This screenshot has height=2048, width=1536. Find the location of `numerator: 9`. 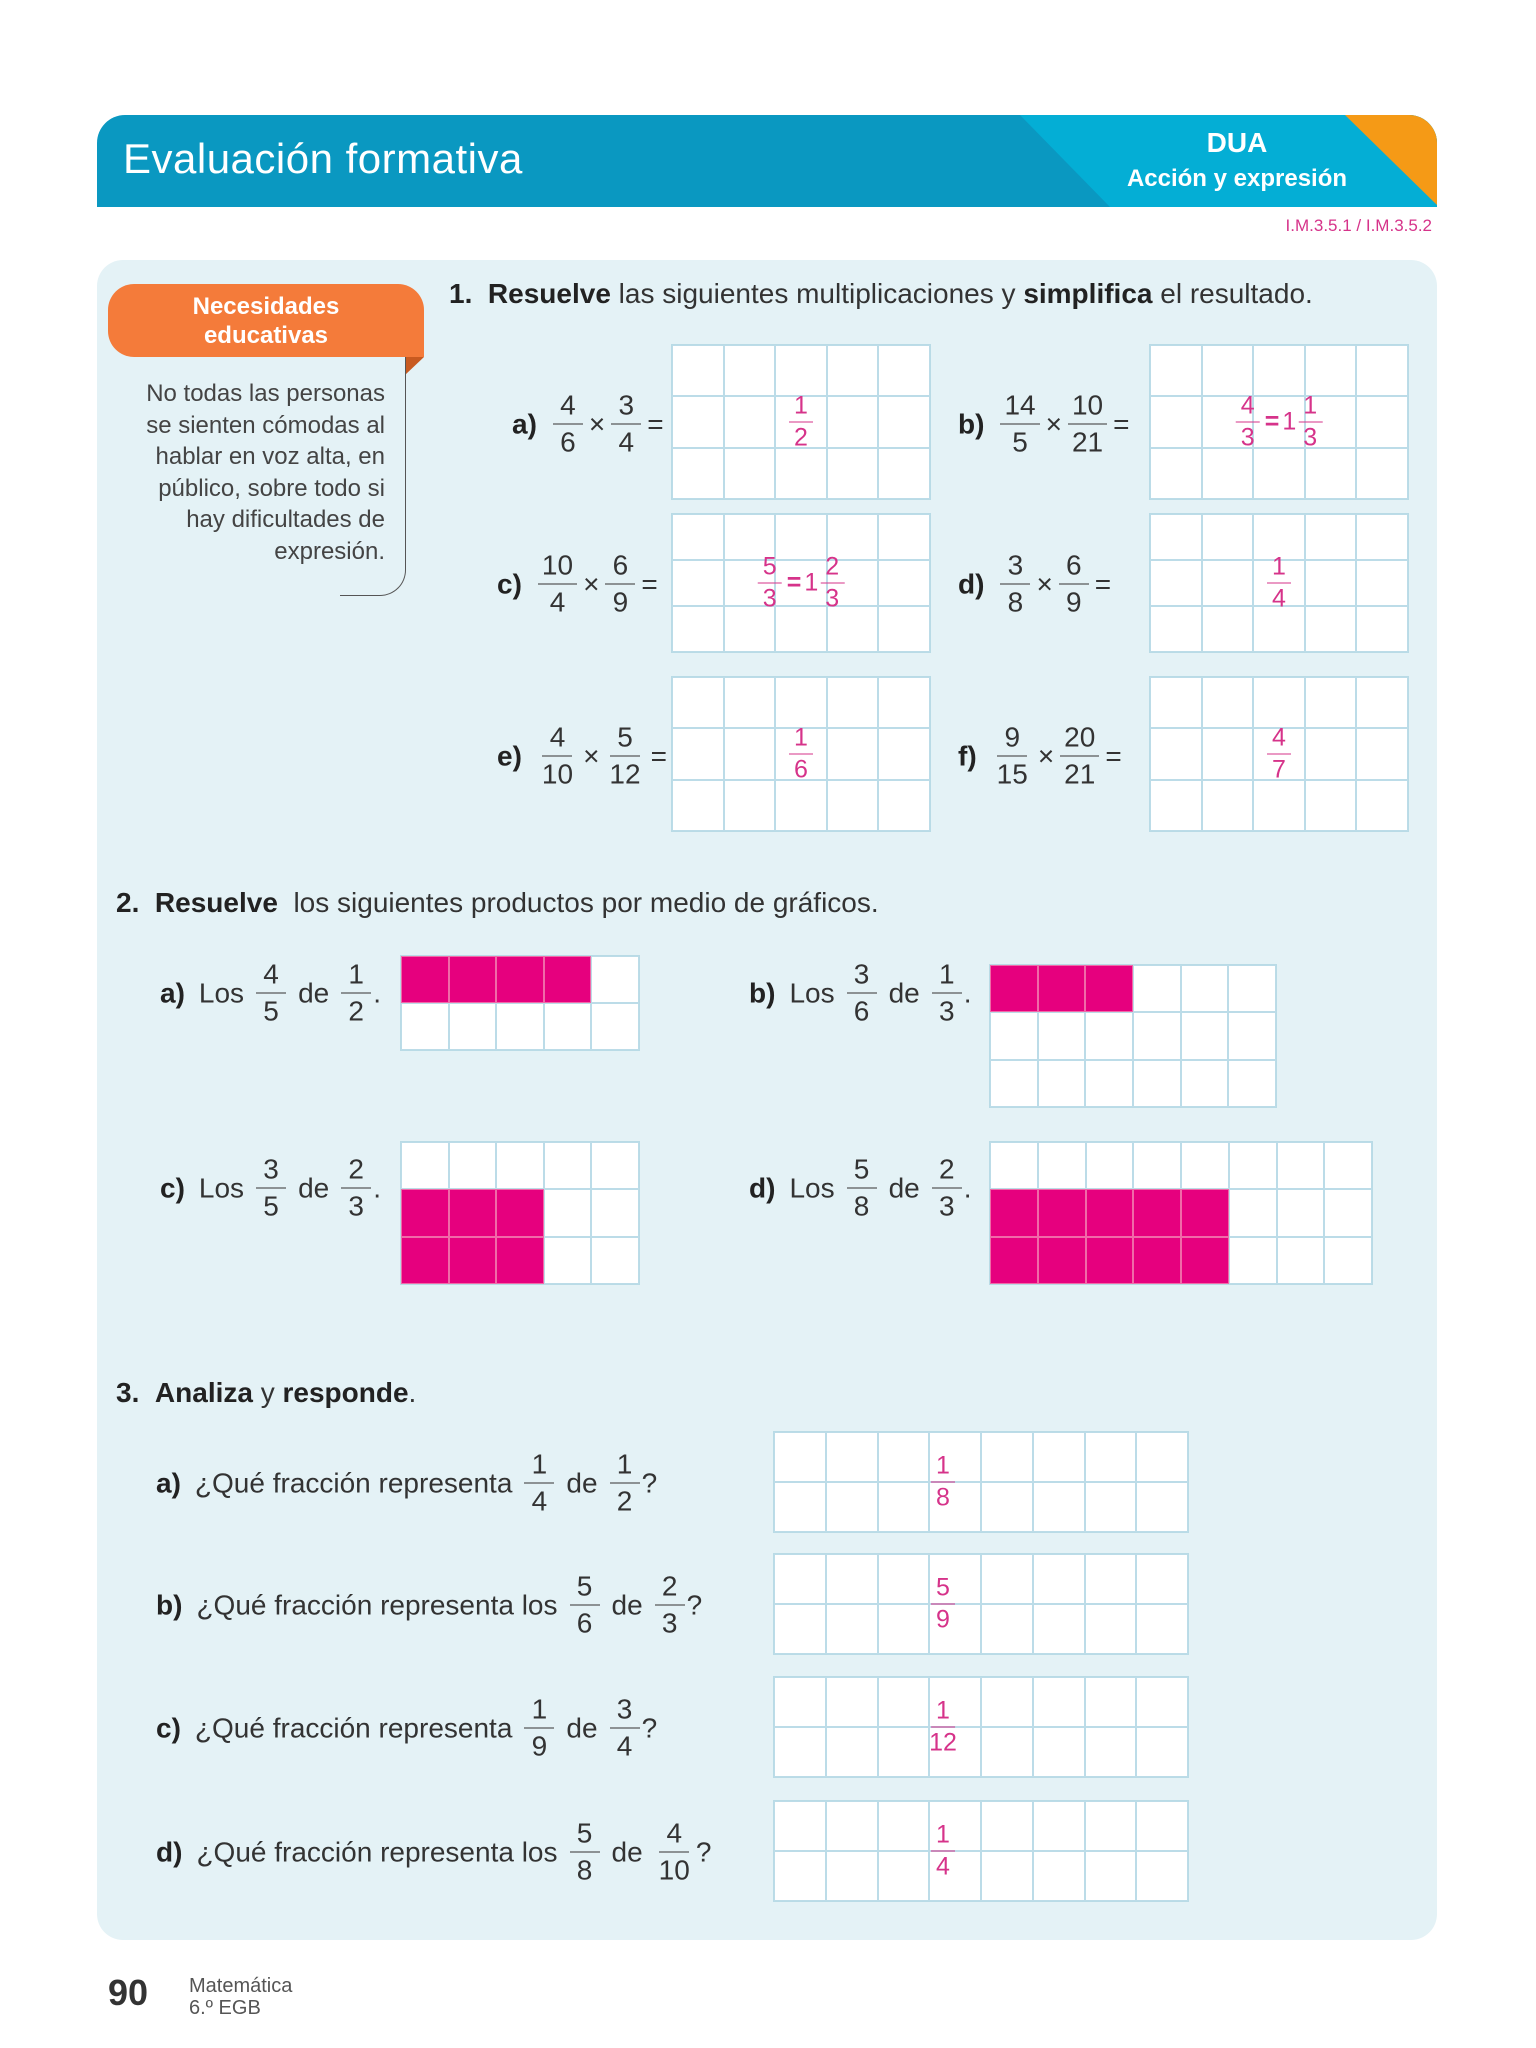

numerator: 9 is located at coordinates (1012, 740).